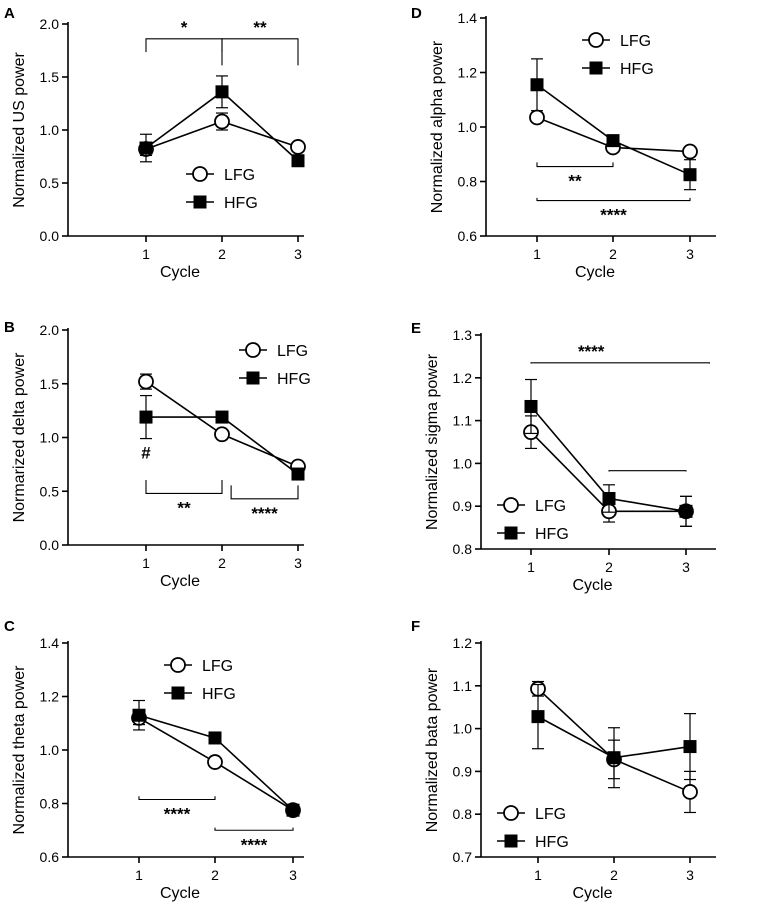  I want to click on y-axis-label: Normarized delta power, so click(19, 437).